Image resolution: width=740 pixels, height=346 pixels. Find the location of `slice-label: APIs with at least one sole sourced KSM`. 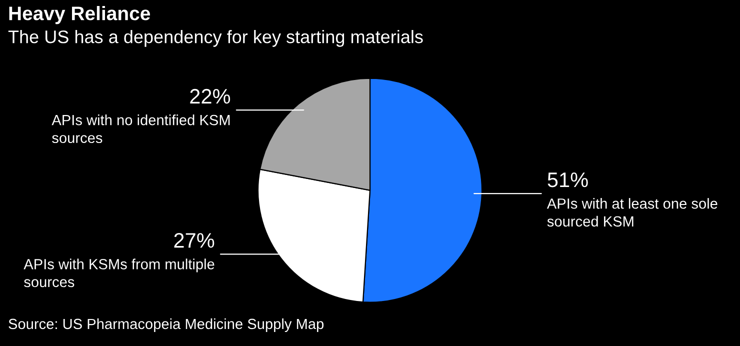

slice-label: APIs with at least one sole sourced KSM is located at coordinates (632, 212).